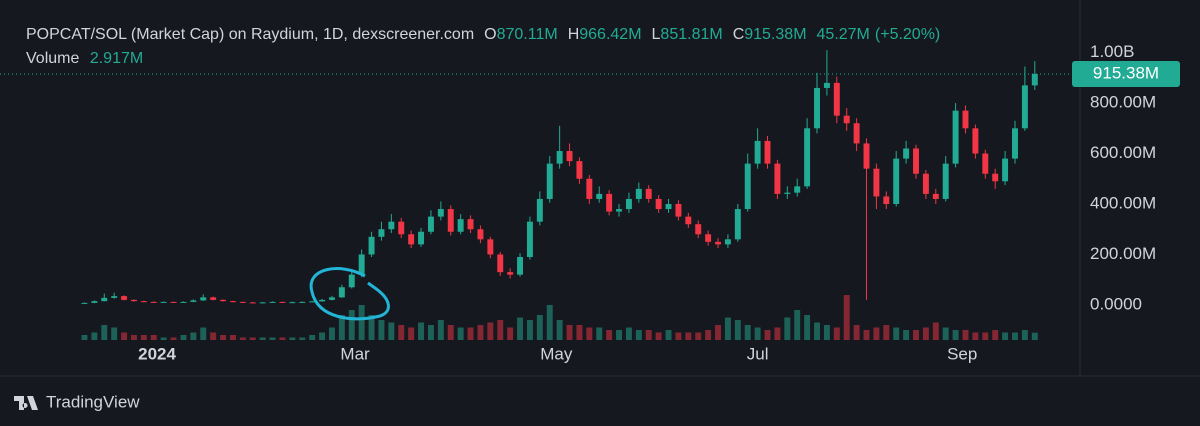 The height and width of the screenshot is (426, 1200). What do you see at coordinates (84, 59) in the screenshot?
I see `volume-legend: Volume 2.917M` at bounding box center [84, 59].